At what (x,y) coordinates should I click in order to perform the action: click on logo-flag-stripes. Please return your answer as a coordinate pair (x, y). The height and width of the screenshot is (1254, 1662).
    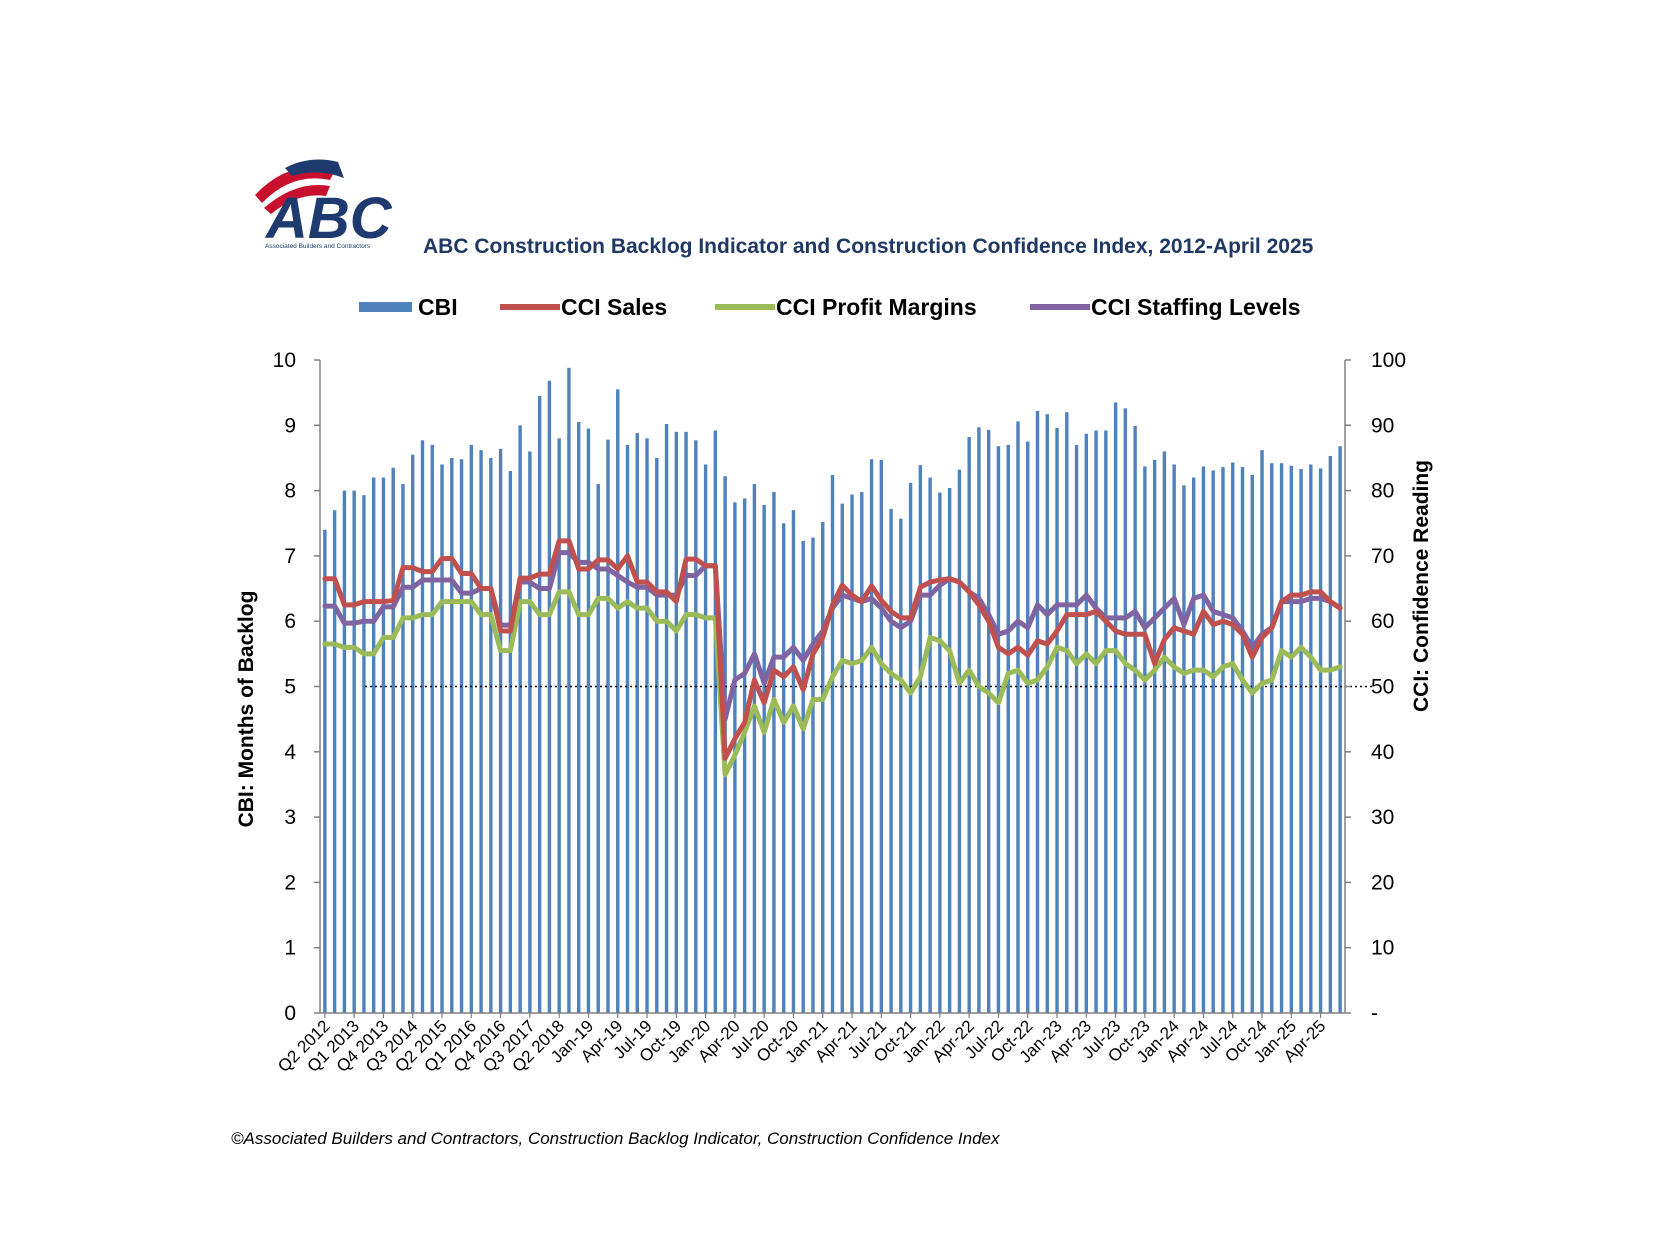
    Looking at the image, I should click on (295, 185).